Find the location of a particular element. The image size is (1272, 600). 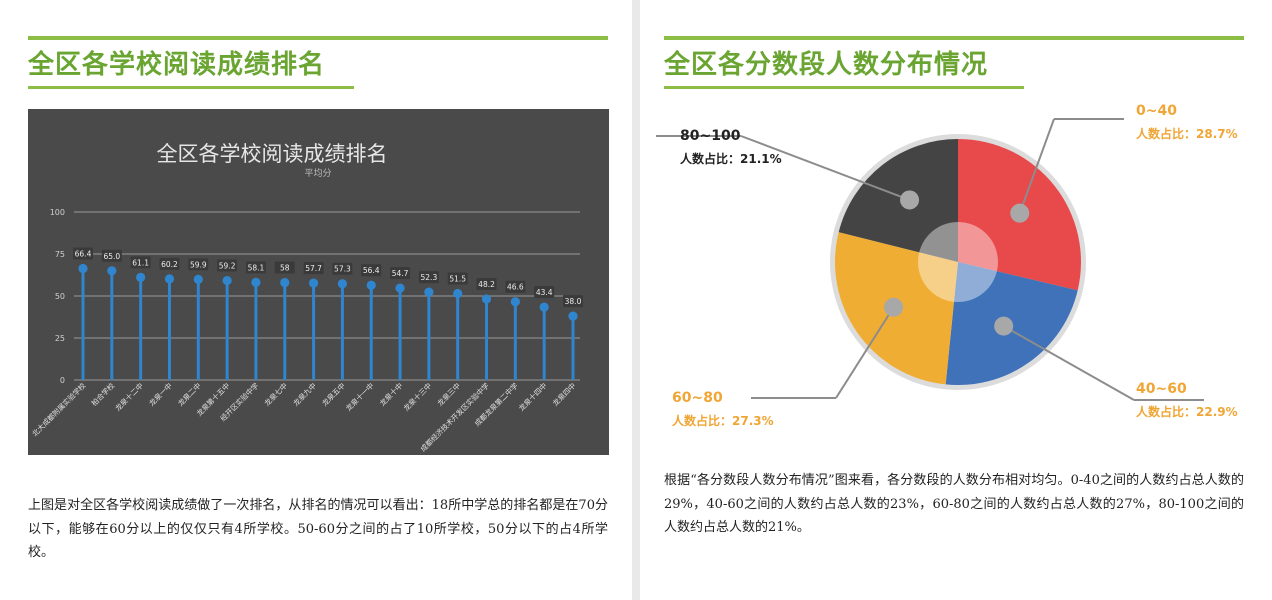

y-tick-label: 50 is located at coordinates (60, 296).